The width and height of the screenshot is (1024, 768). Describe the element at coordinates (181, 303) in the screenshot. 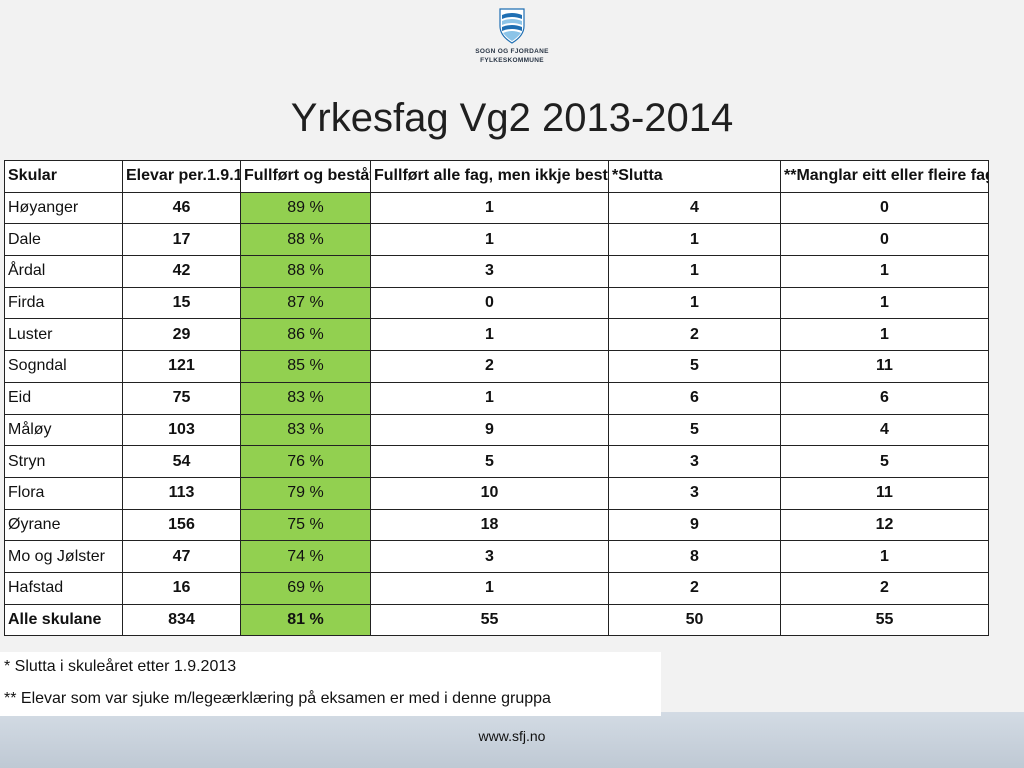

I see `cell-elevar: 15` at that location.